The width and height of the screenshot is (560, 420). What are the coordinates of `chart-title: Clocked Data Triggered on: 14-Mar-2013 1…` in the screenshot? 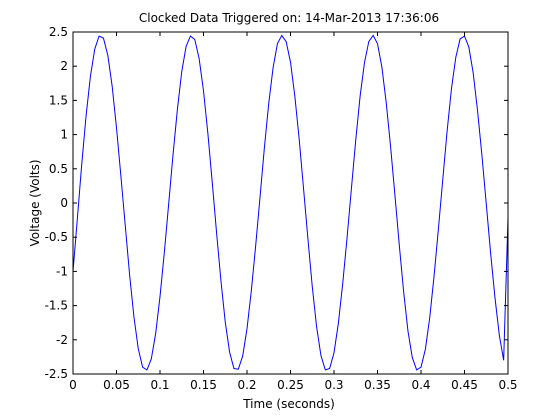 It's located at (289, 18).